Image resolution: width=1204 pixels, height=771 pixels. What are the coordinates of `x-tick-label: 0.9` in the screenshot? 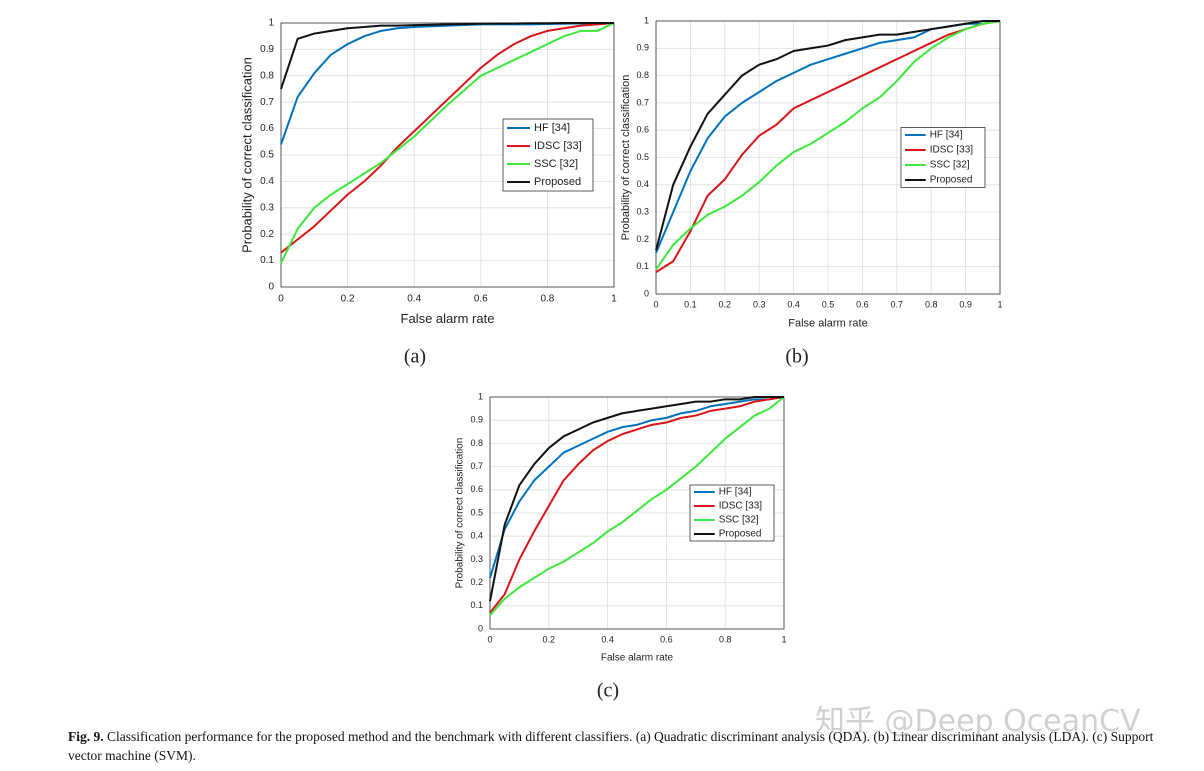 It's located at (965, 304).